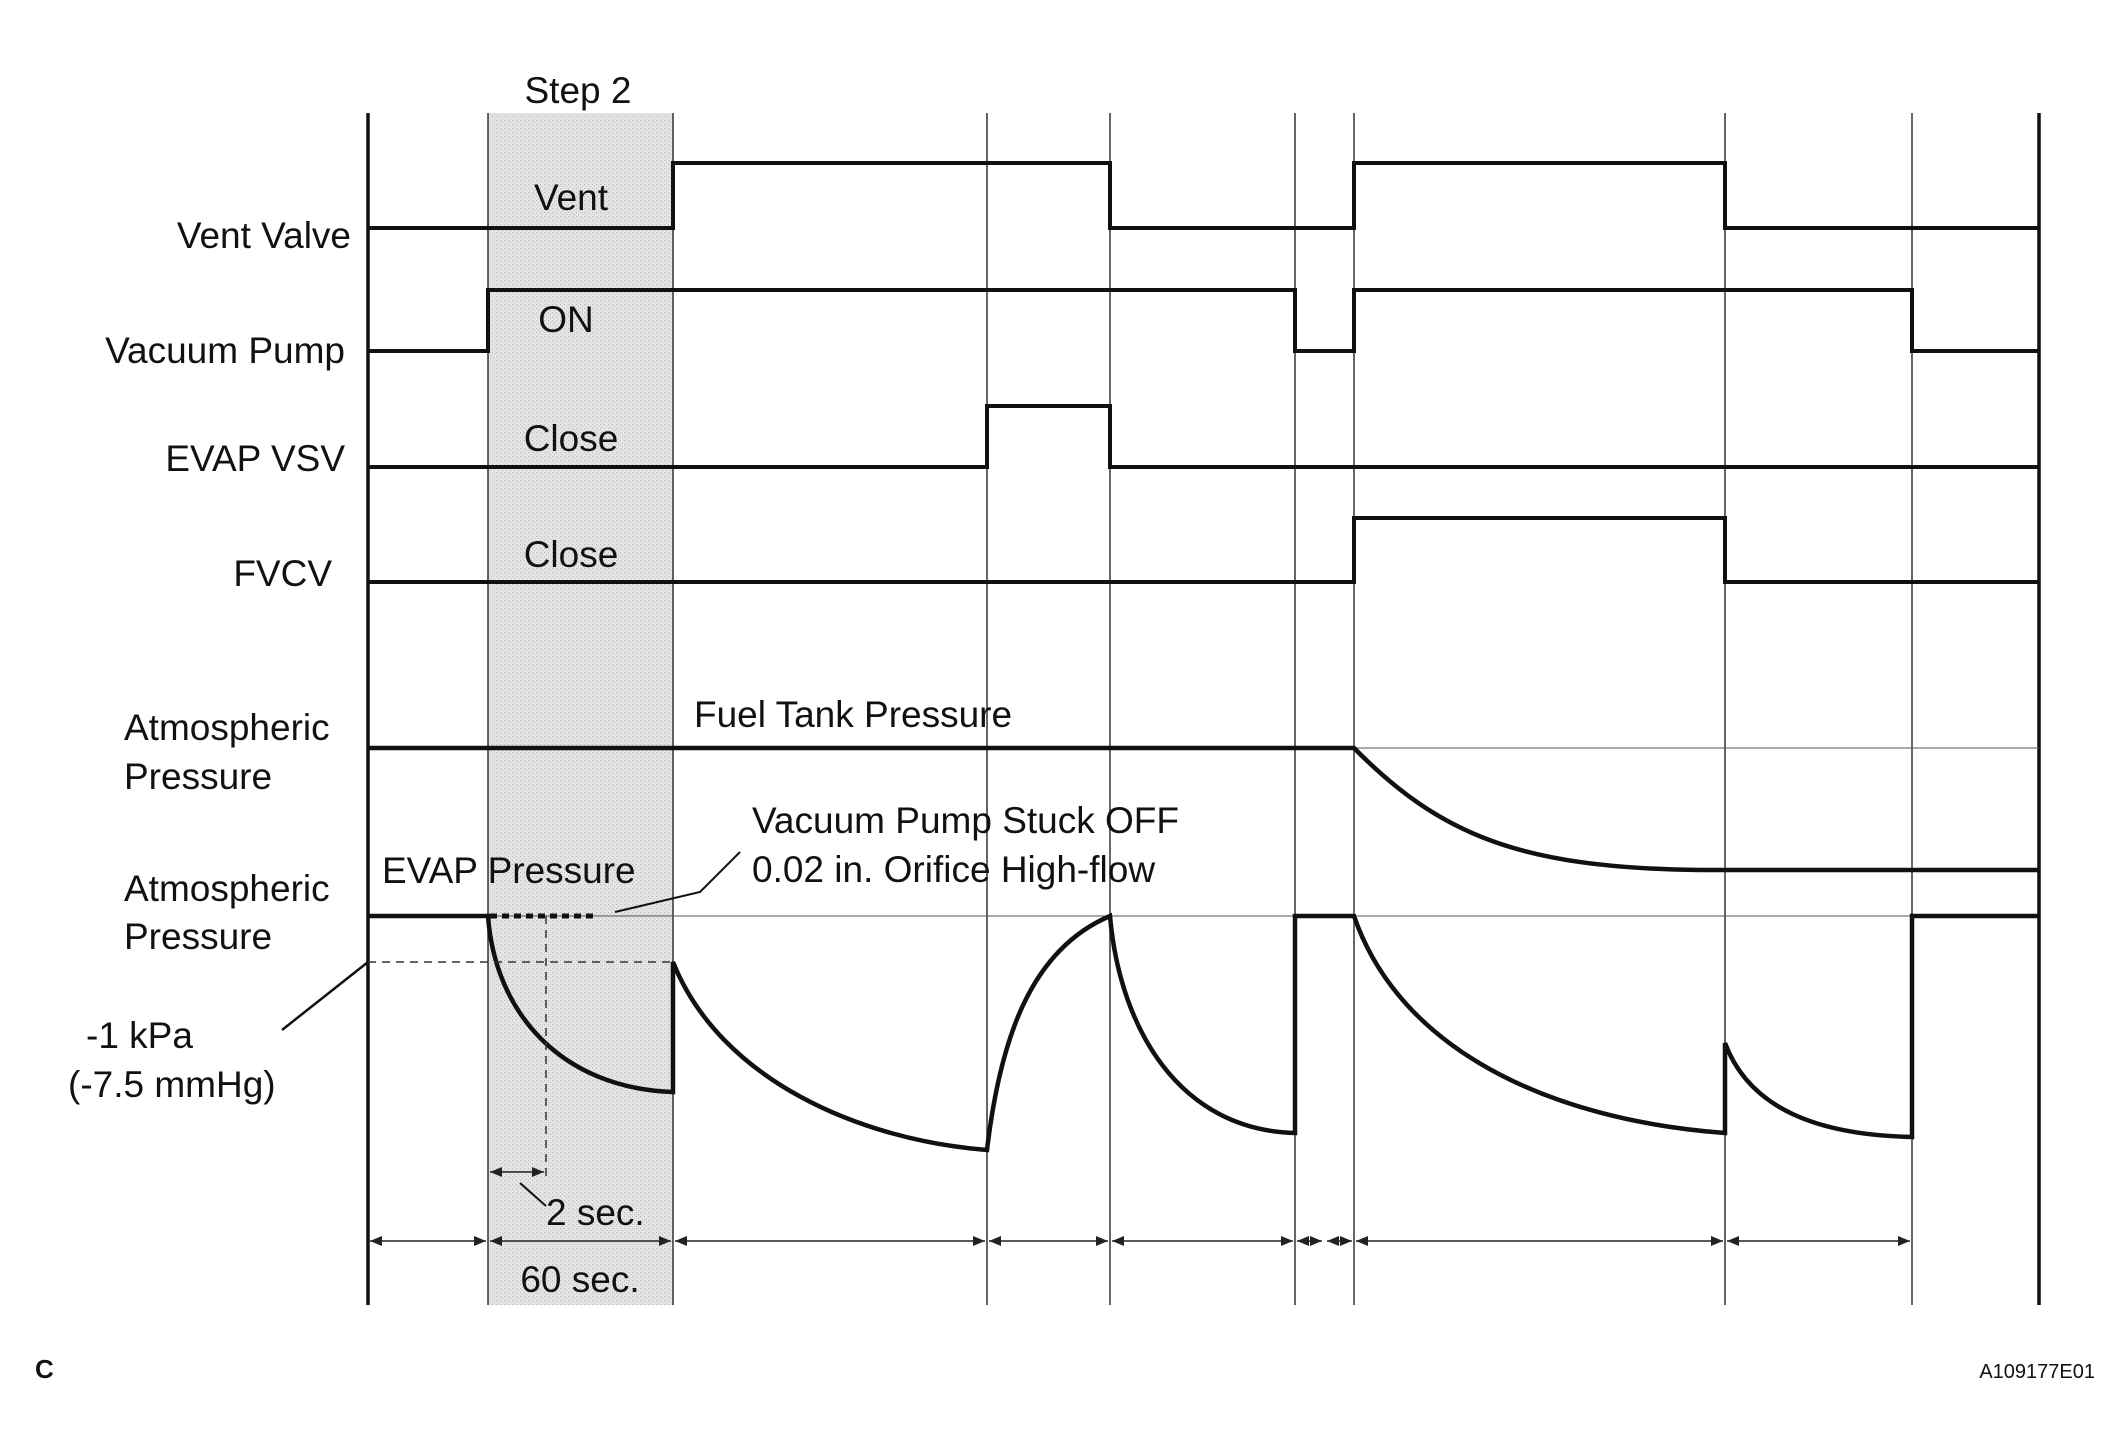 The image size is (2124, 1450). What do you see at coordinates (1203, 809) in the screenshot?
I see `fuel-tank-pressure-curve` at bounding box center [1203, 809].